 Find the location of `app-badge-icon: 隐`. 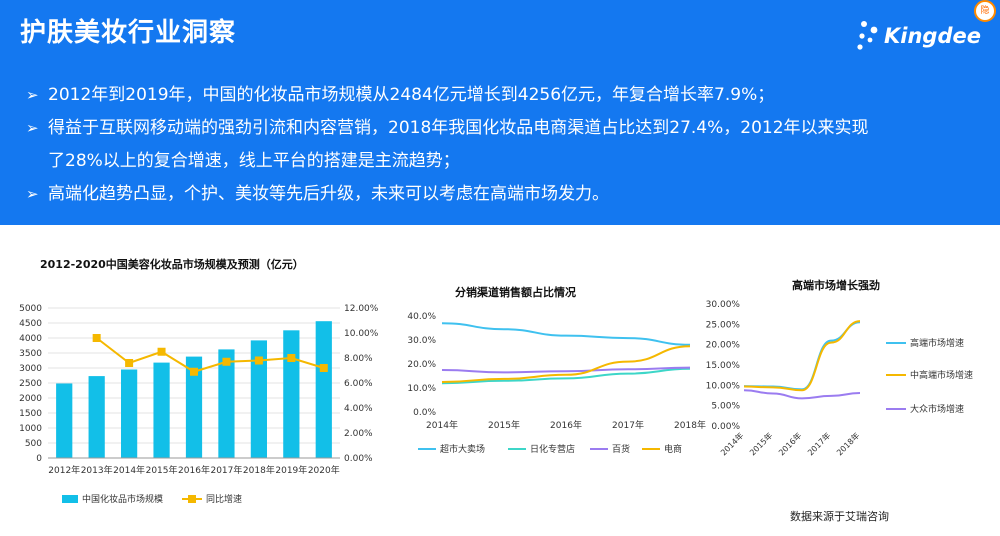

app-badge-icon: 隐 is located at coordinates (985, 11).